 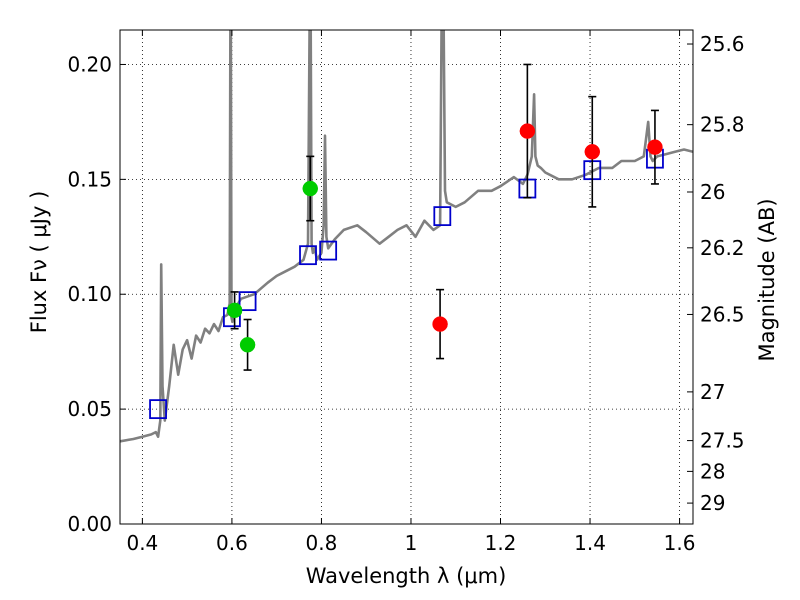 What do you see at coordinates (322, 543) in the screenshot?
I see `x-tick-label: 0.8` at bounding box center [322, 543].